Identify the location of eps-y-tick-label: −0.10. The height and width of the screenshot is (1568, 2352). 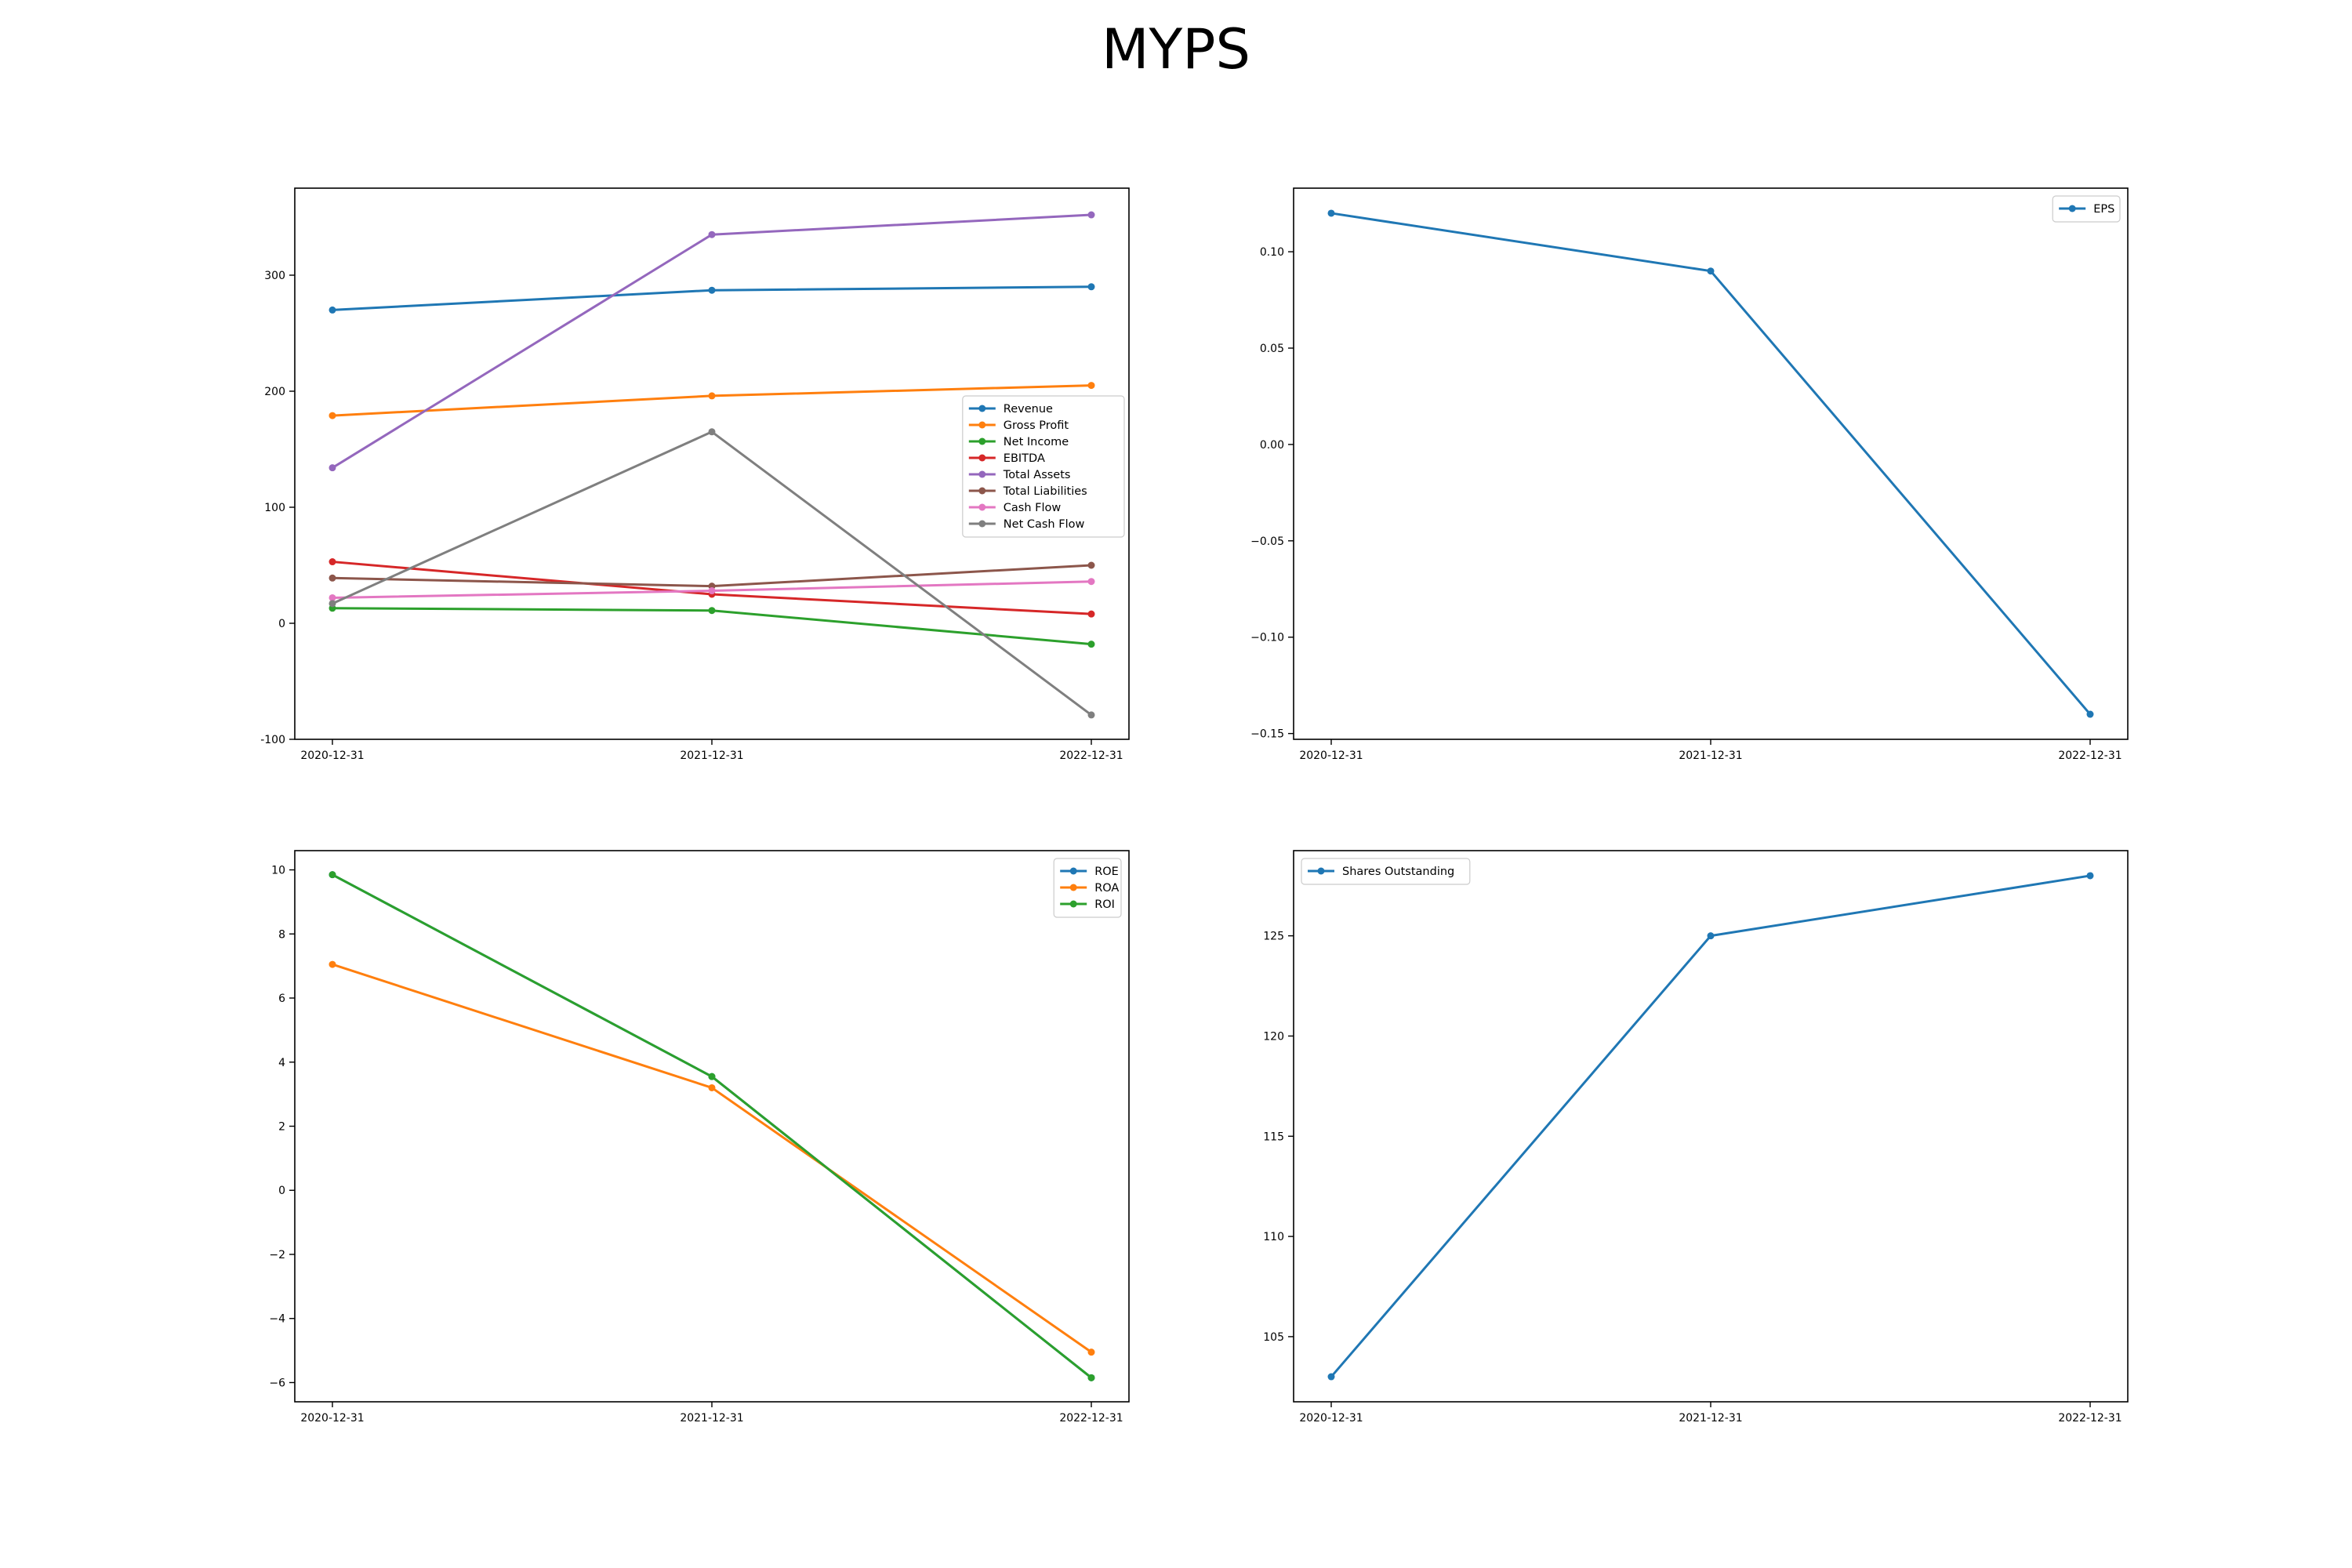
(1267, 638).